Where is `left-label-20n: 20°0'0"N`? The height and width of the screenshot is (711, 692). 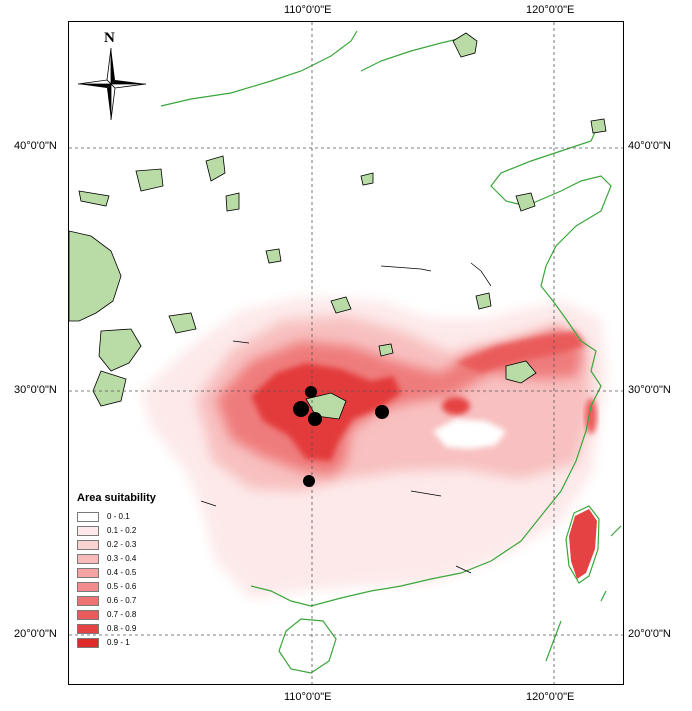
left-label-20n: 20°0'0"N is located at coordinates (35, 634).